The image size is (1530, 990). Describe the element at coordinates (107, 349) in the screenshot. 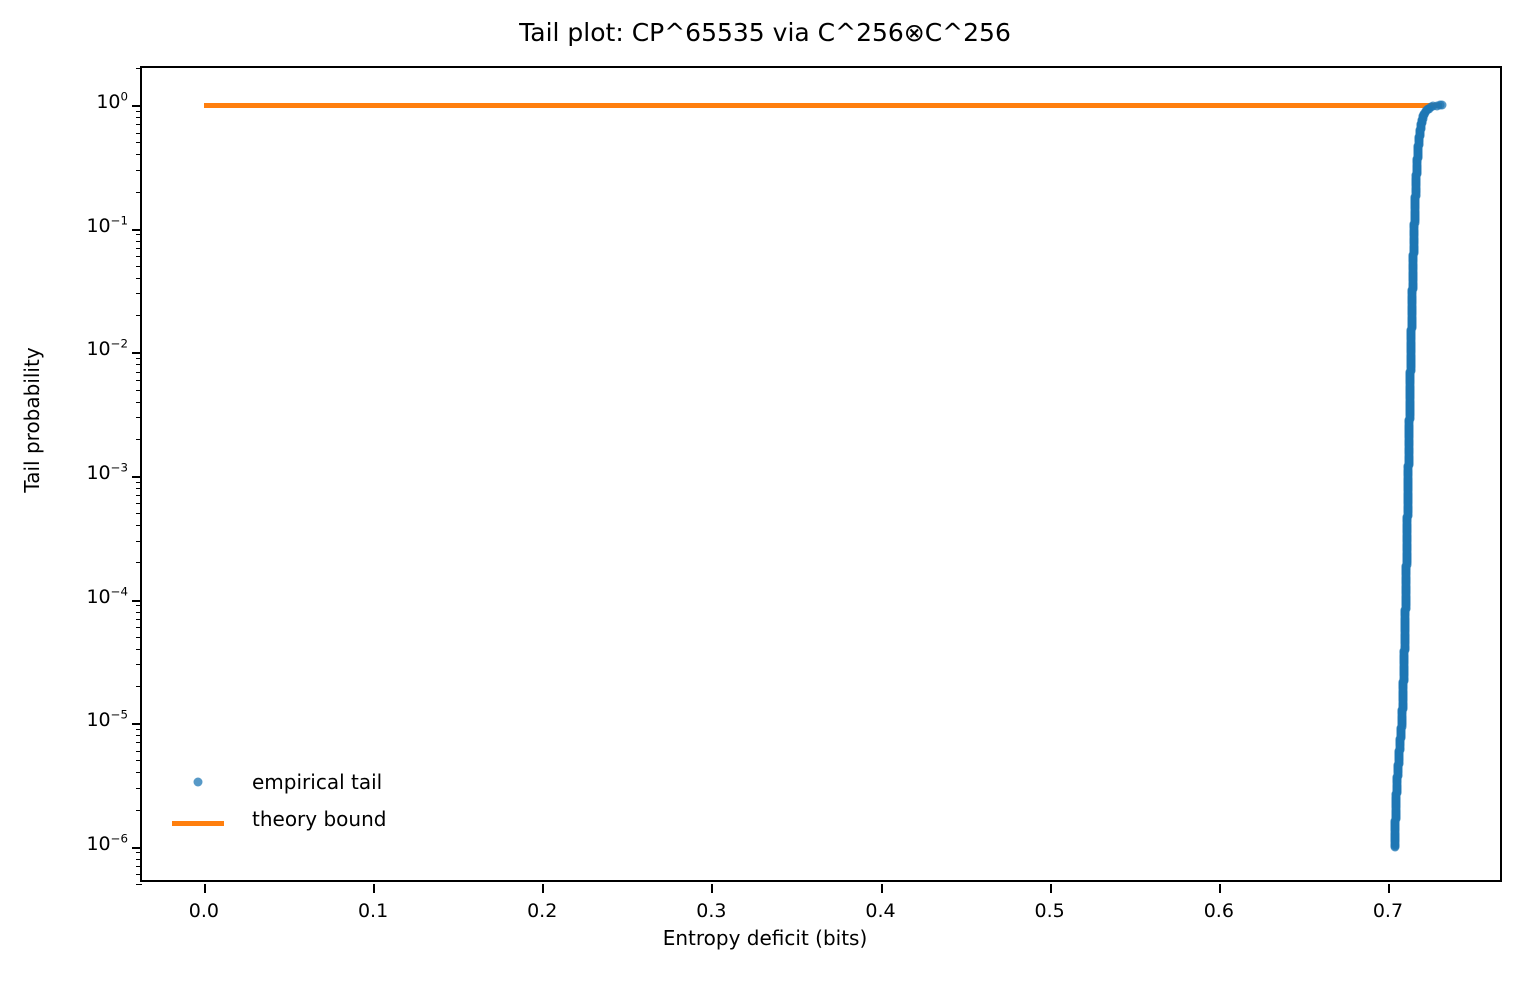

I see `y-tick-label: 10⁻²` at that location.